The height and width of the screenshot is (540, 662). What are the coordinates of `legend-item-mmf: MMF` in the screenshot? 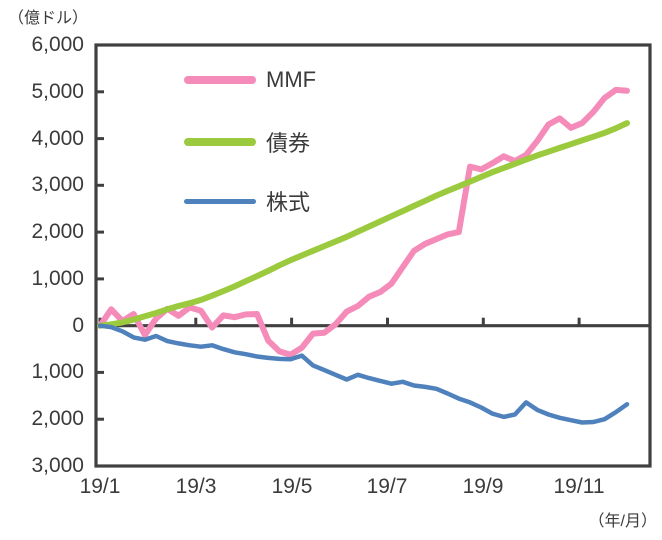 It's located at (250, 79).